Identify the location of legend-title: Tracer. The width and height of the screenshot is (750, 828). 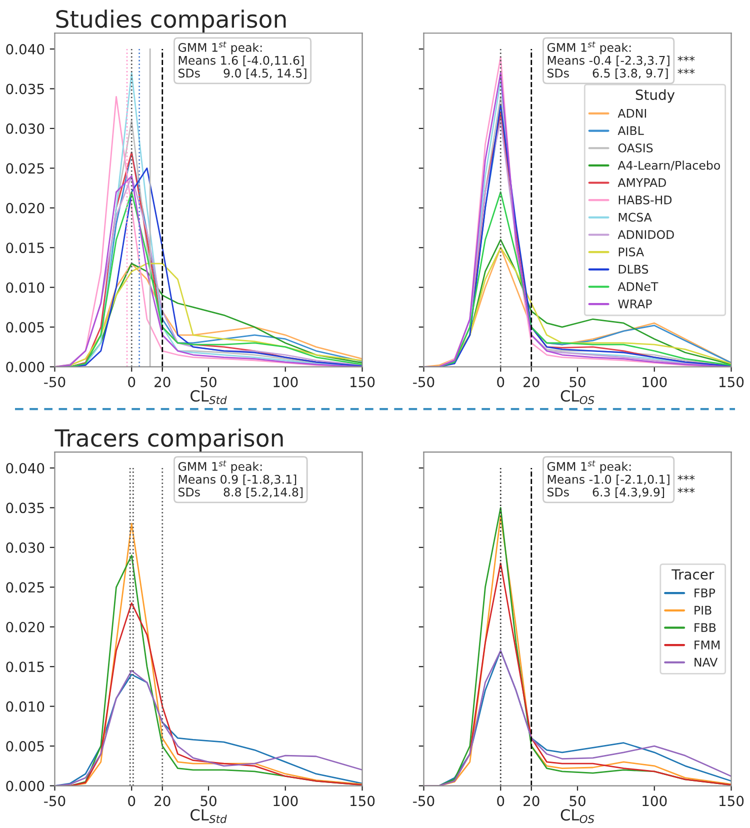
(693, 574).